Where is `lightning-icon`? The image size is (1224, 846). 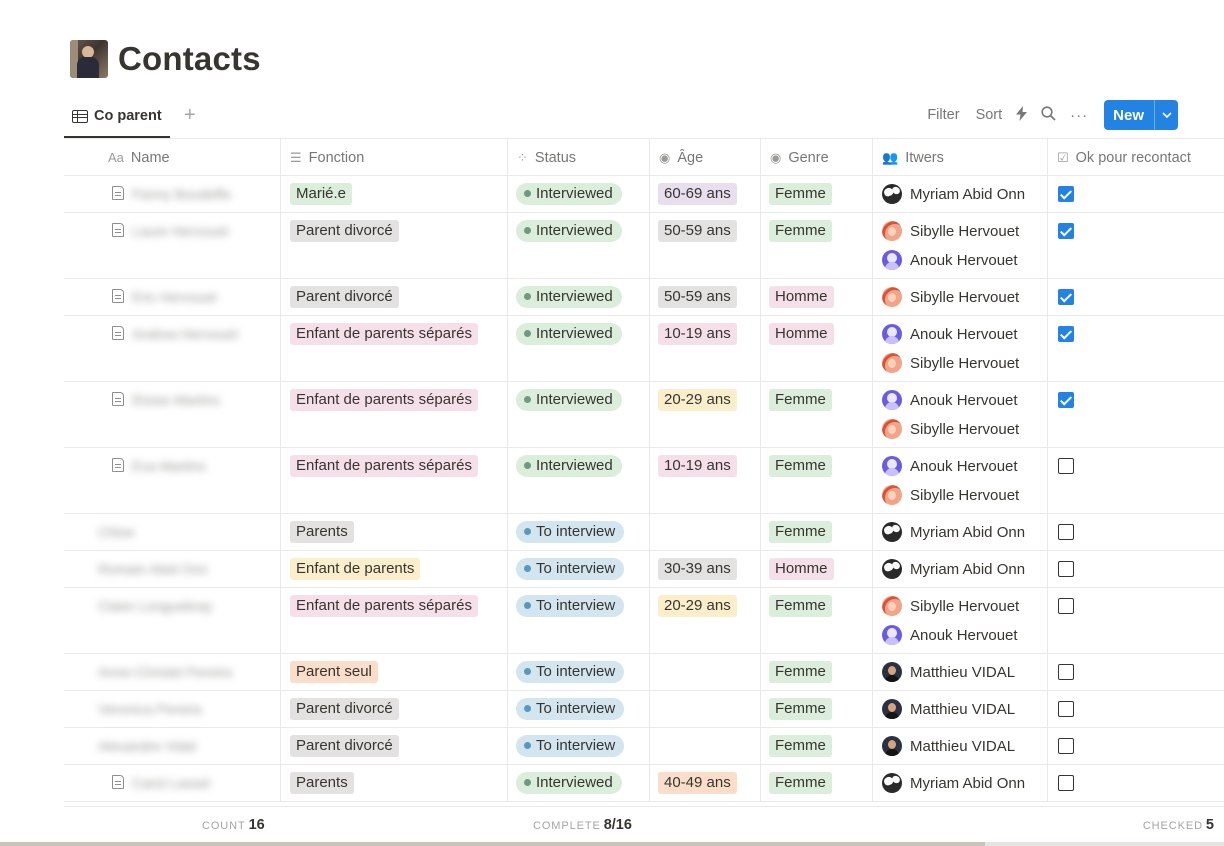
lightning-icon is located at coordinates (1022, 115).